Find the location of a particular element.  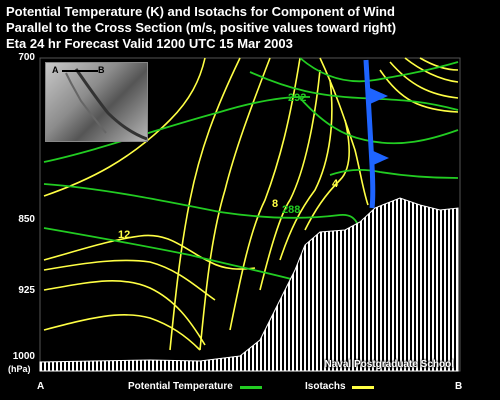

theta-label-288: 288 is located at coordinates (291, 210).